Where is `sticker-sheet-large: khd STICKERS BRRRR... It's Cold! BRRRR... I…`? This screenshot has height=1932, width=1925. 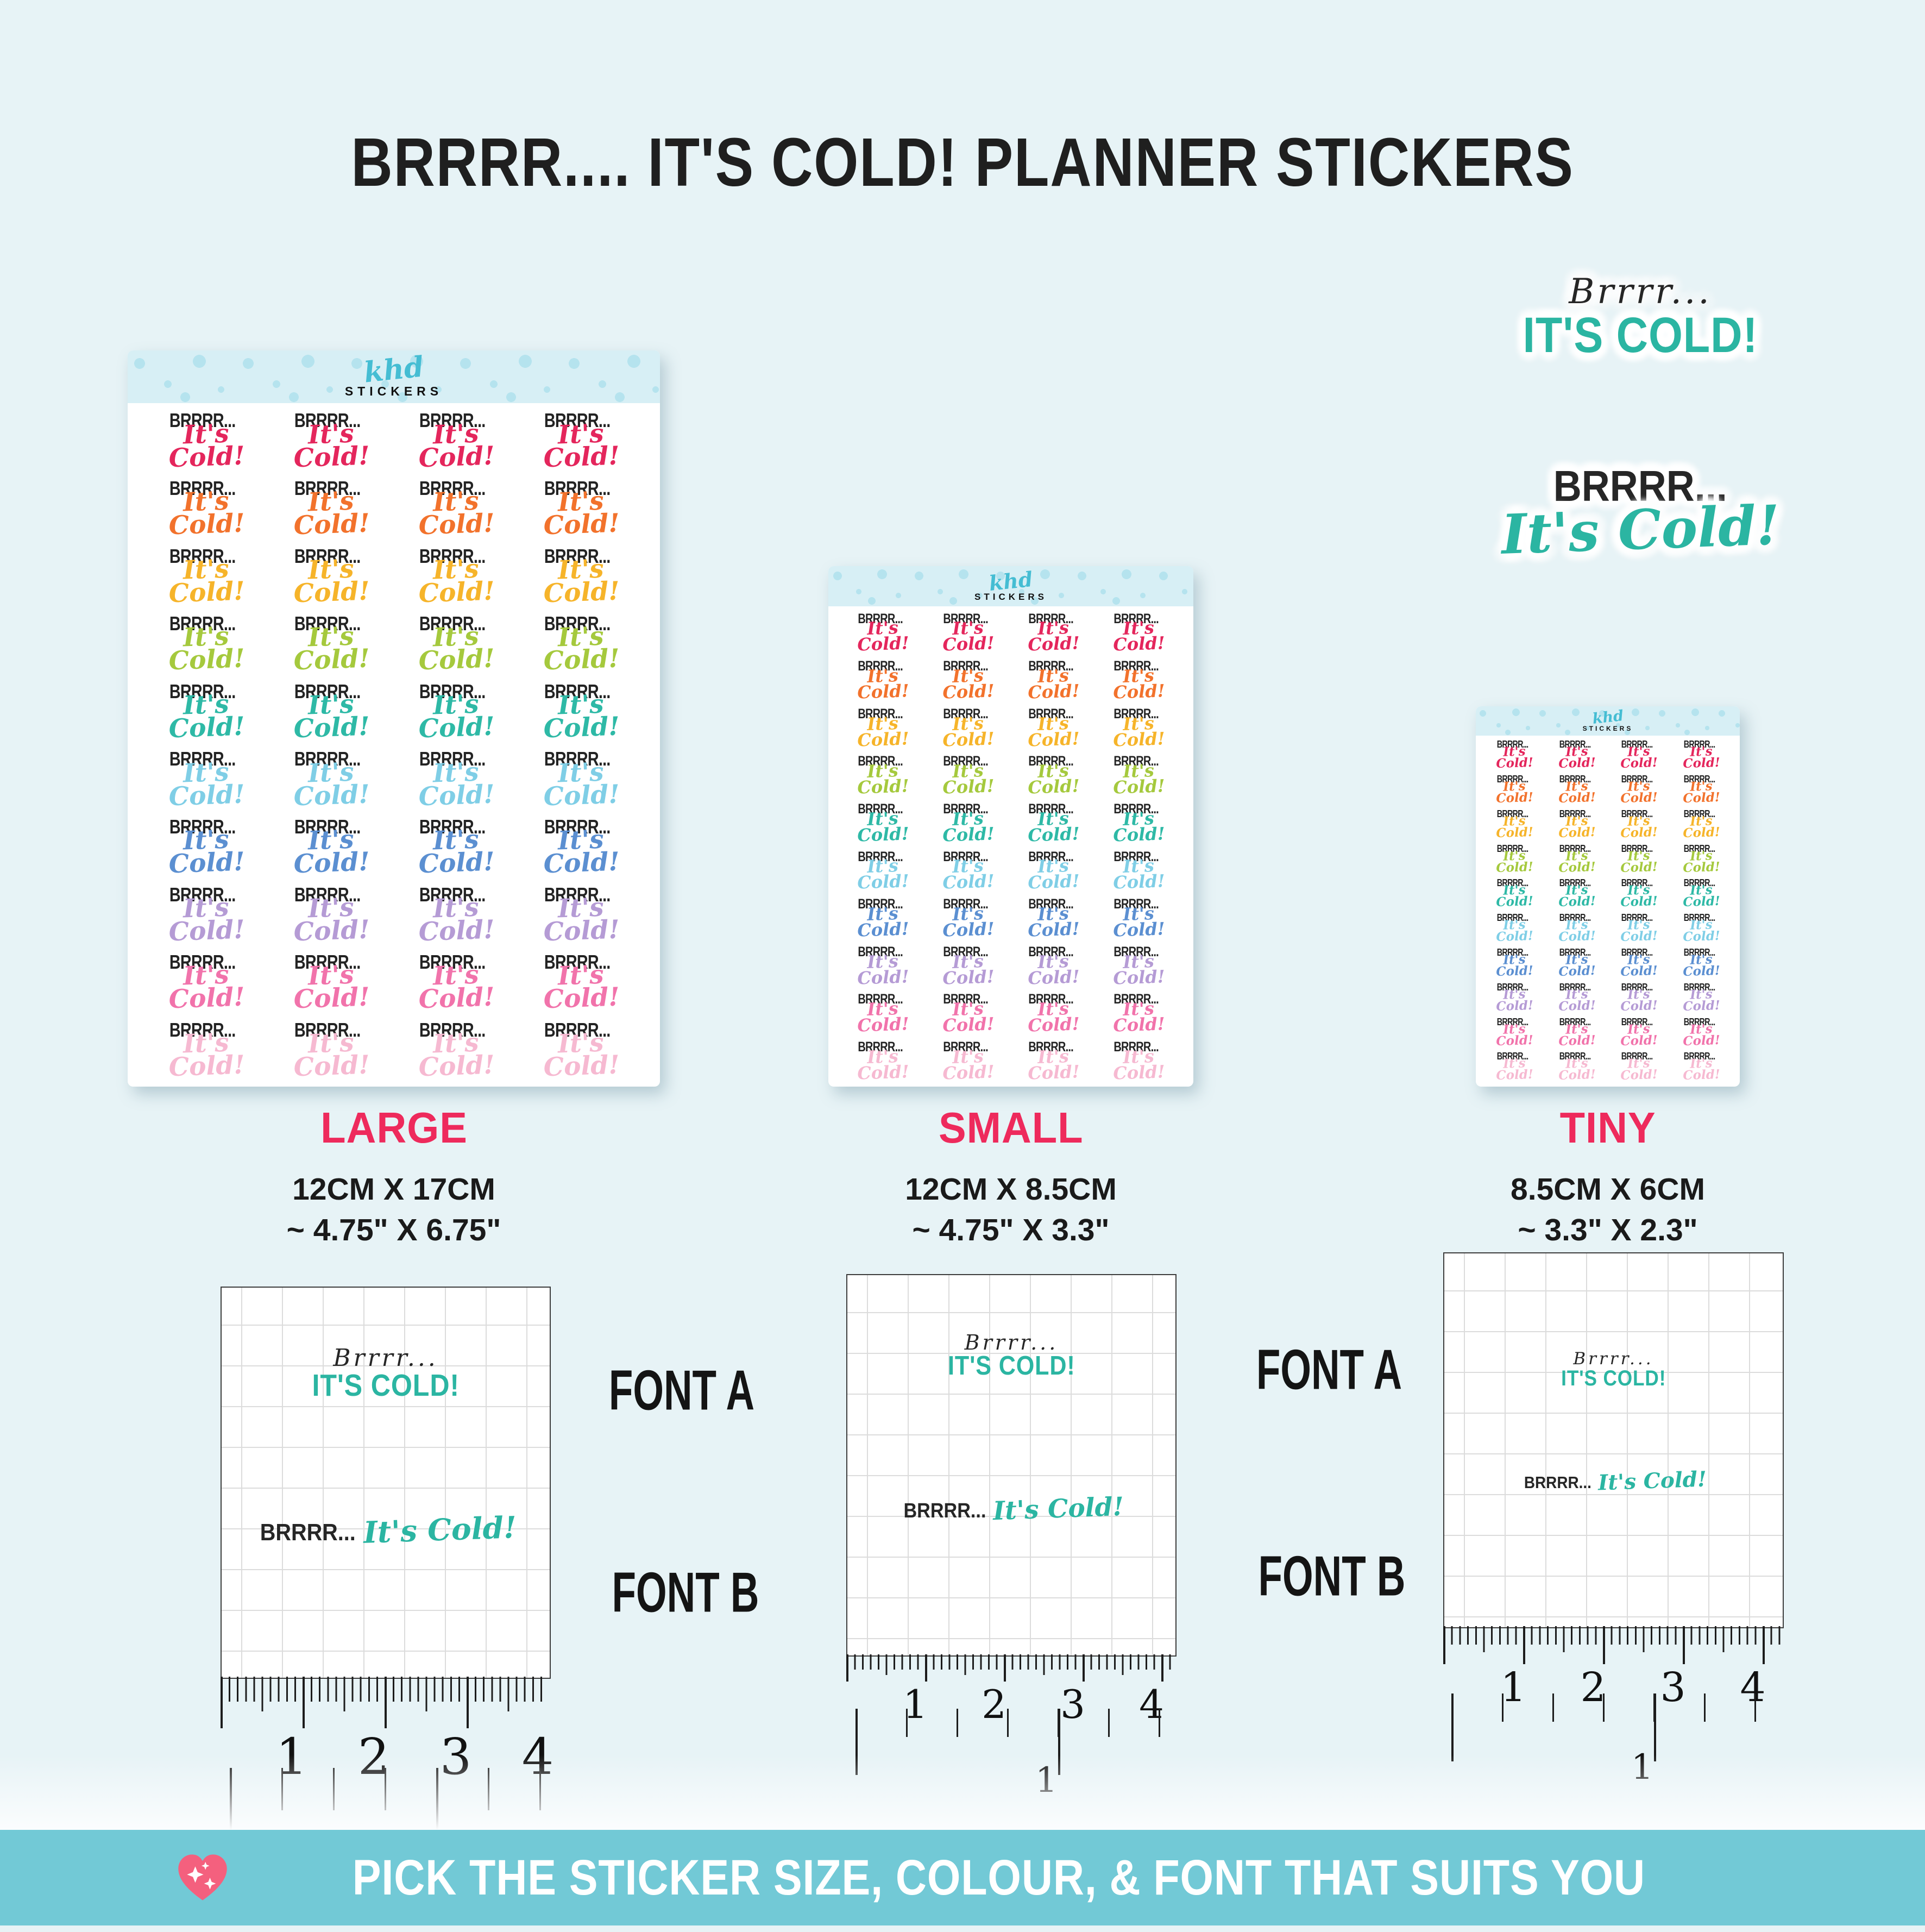
sticker-sheet-large: khd STICKERS BRRRR... It's Cold! BRRRR... I… is located at coordinates (394, 719).